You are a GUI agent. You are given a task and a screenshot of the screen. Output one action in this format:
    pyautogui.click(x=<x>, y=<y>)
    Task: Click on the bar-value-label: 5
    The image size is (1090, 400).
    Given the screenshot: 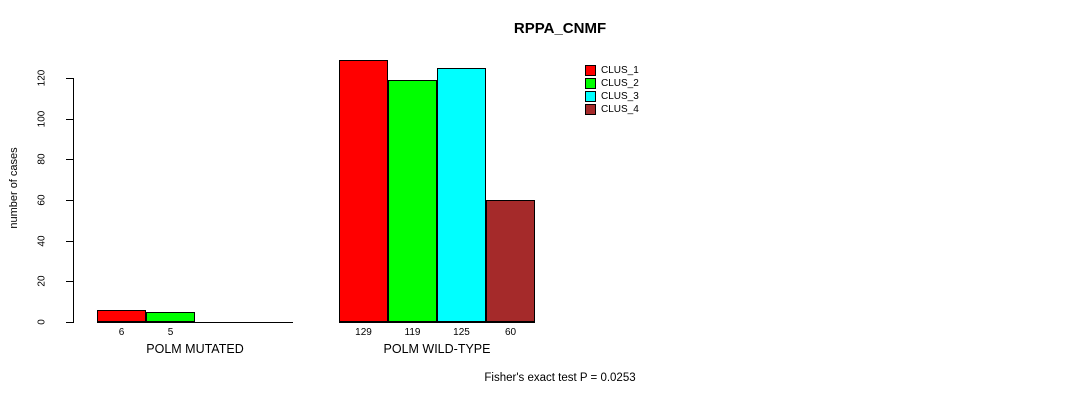 What is the action you would take?
    pyautogui.click(x=170, y=332)
    